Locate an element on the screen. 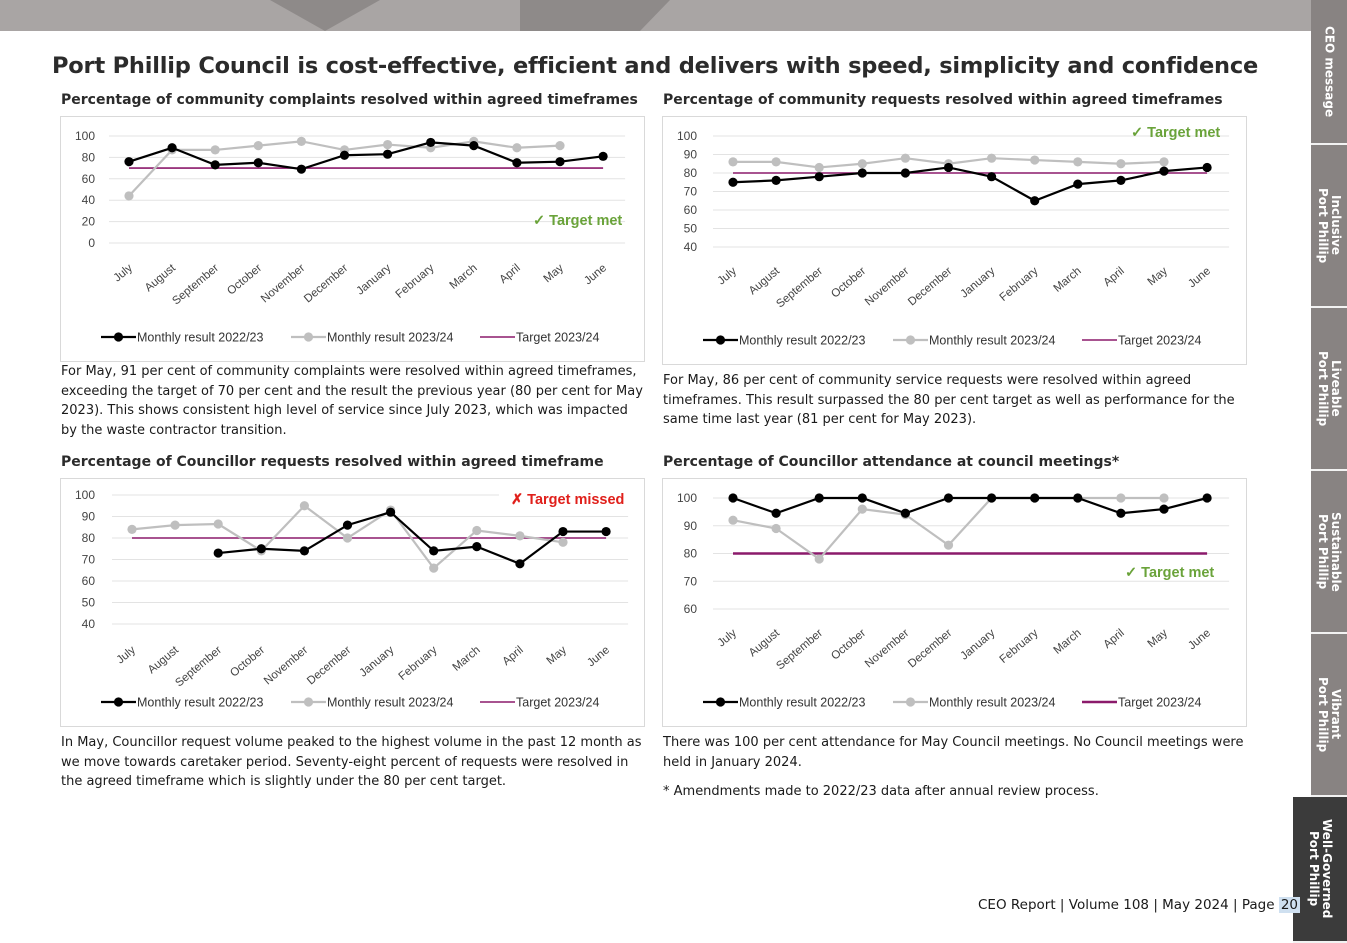 Image resolution: width=1347 pixels, height=943 pixels. target-status-badge: ✗ Target missed is located at coordinates (567, 500).